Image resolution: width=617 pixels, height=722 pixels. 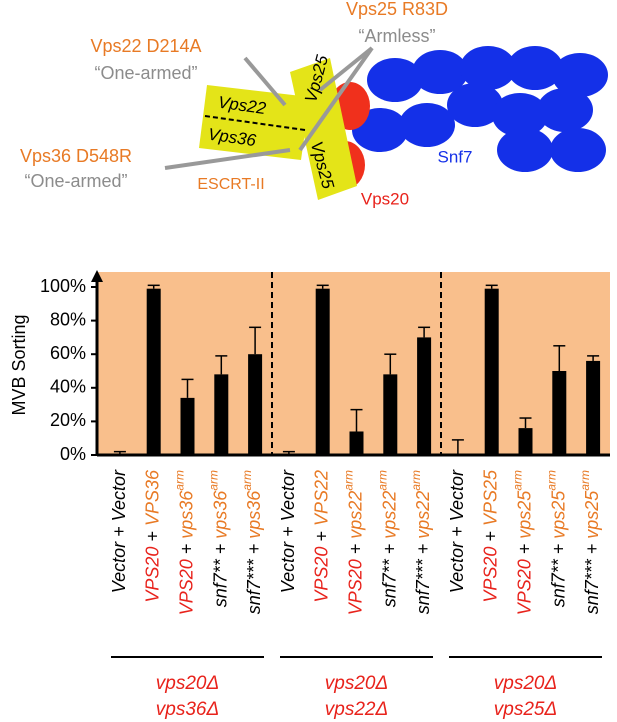 What do you see at coordinates (480, 109) in the screenshot?
I see `snf7-chain` at bounding box center [480, 109].